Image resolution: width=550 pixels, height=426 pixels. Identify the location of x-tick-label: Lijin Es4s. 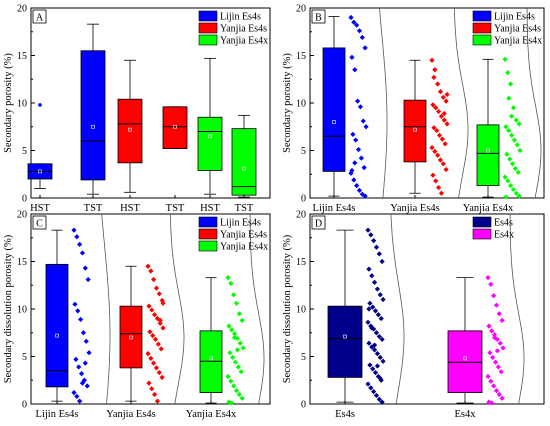
(57, 414).